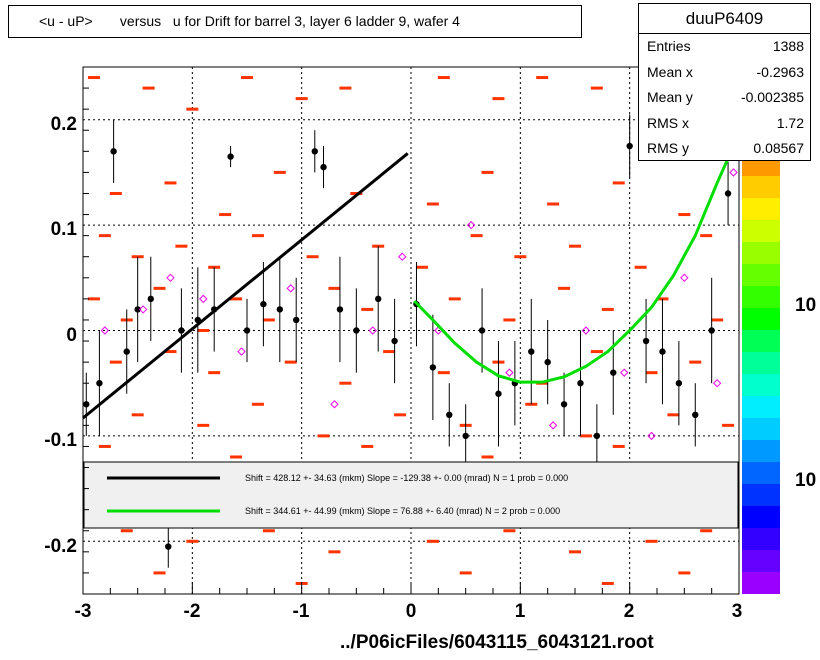 This screenshot has width=820, height=660. Describe the element at coordinates (520, 611) in the screenshot. I see `x-tick-label: 1` at that location.